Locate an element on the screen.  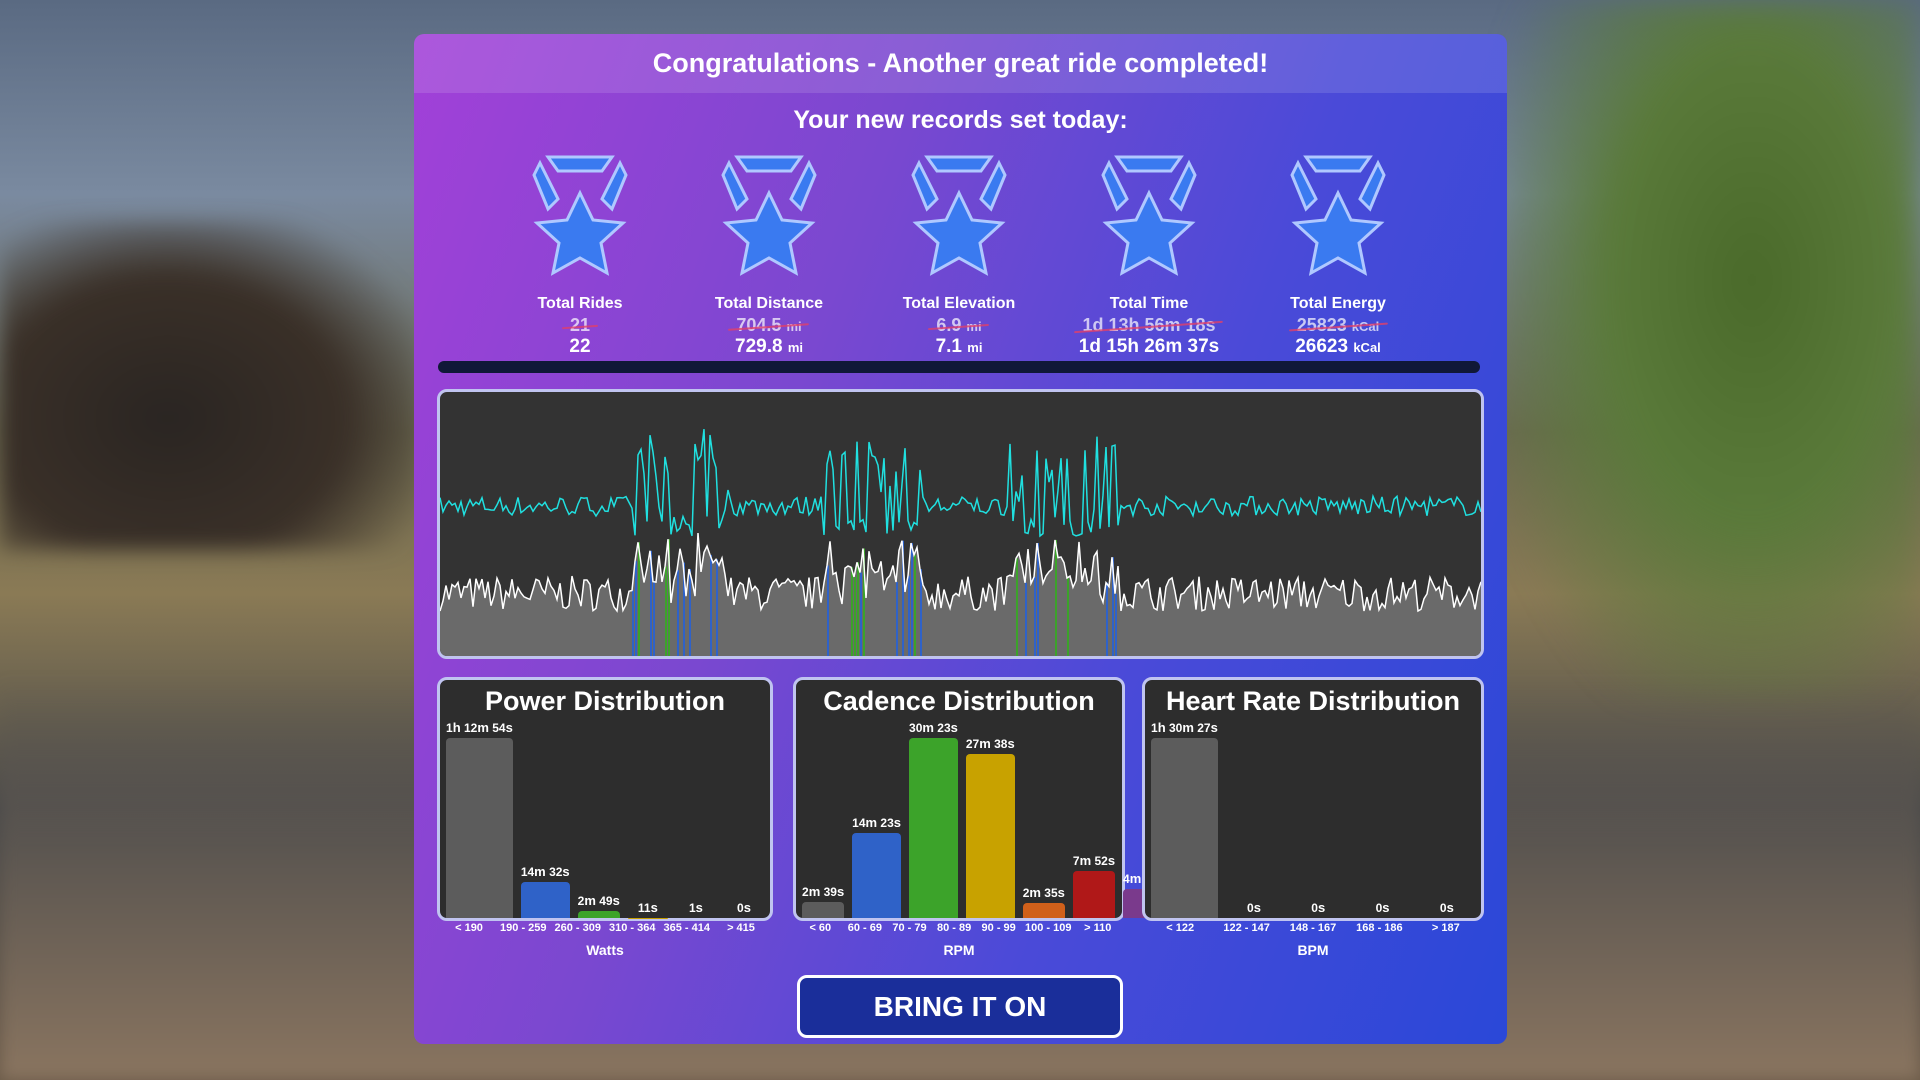
bar-value-label: 2m 39s is located at coordinates (823, 892).